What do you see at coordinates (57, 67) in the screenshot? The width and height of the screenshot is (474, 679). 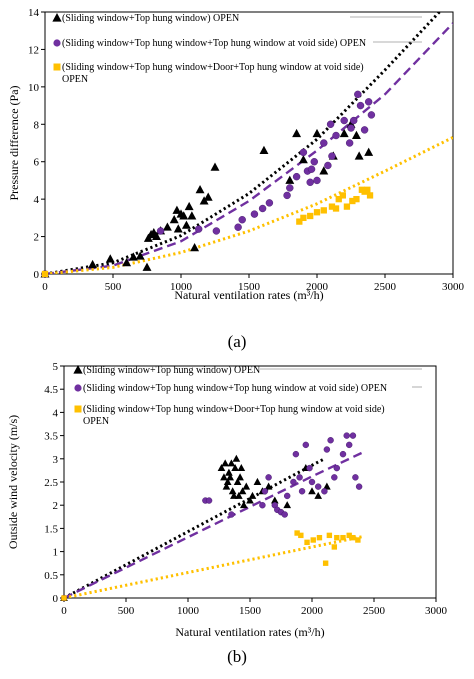 I see `legend-marker-square` at bounding box center [57, 67].